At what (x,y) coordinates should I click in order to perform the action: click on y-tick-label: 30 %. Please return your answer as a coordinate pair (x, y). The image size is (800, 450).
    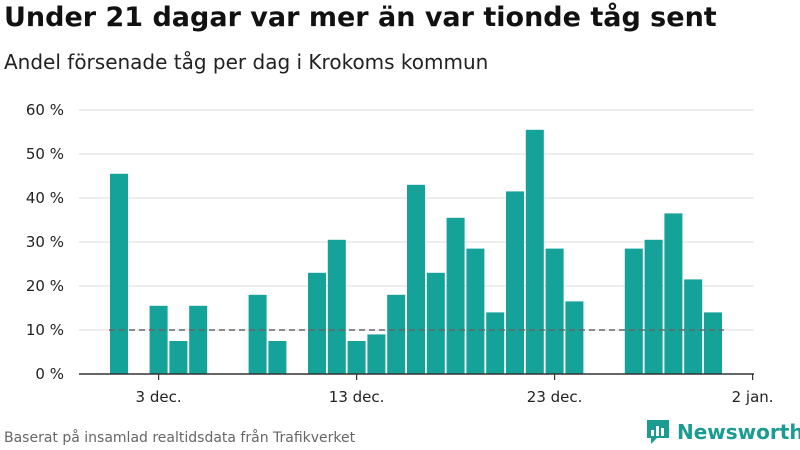
    Looking at the image, I should click on (45, 242).